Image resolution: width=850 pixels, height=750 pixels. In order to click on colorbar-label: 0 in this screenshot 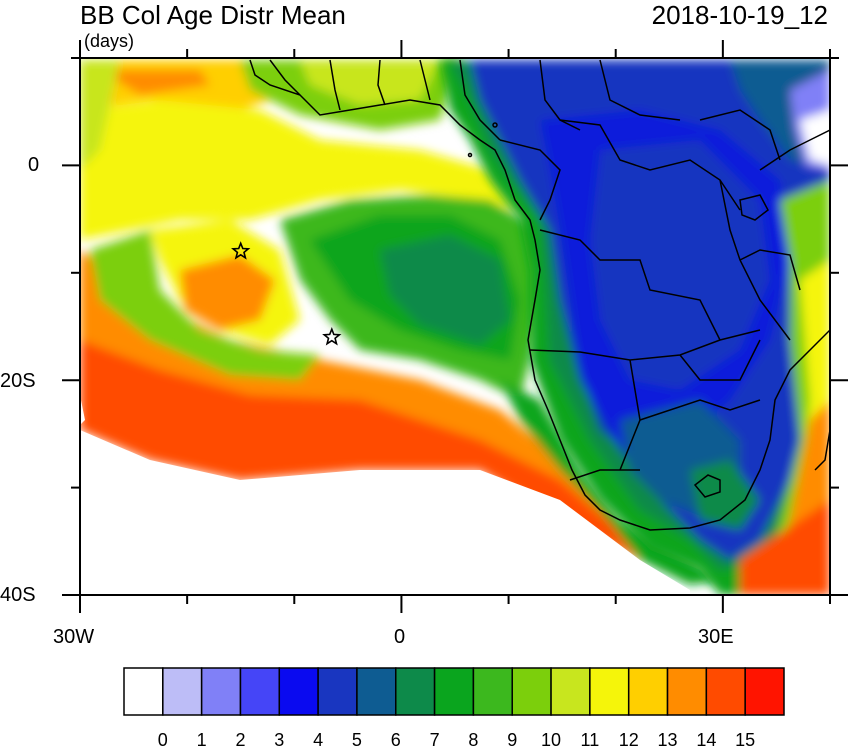, I will do `click(162, 740)`.